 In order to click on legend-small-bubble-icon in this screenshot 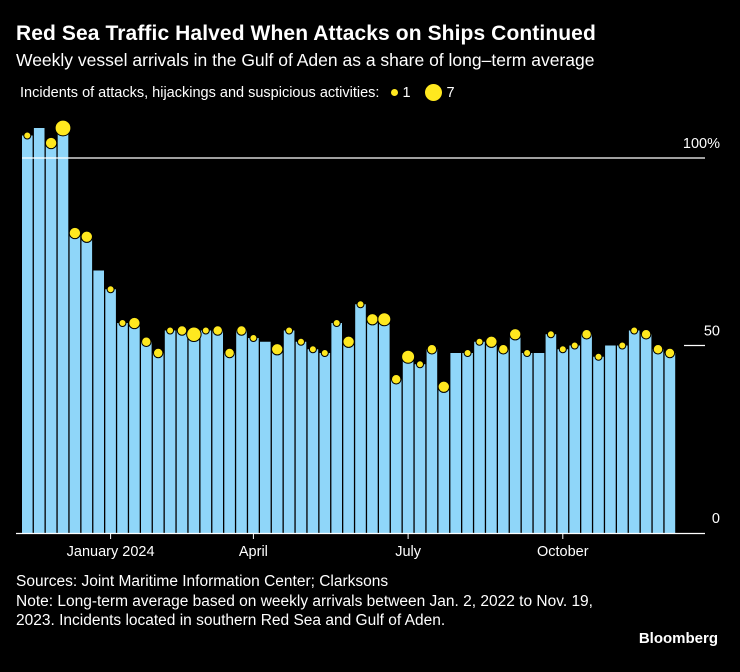, I will do `click(395, 92)`.